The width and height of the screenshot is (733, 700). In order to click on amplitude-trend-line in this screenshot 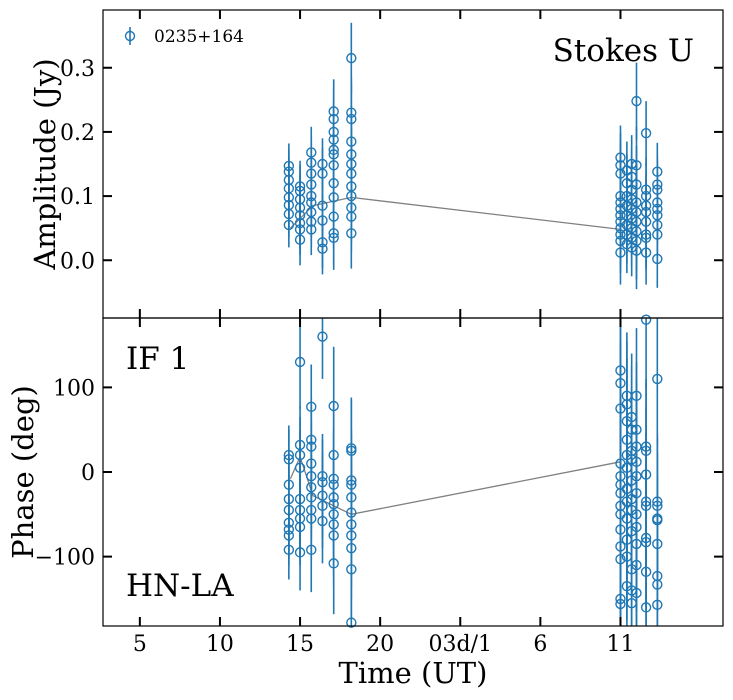, I will do `click(455, 213)`.